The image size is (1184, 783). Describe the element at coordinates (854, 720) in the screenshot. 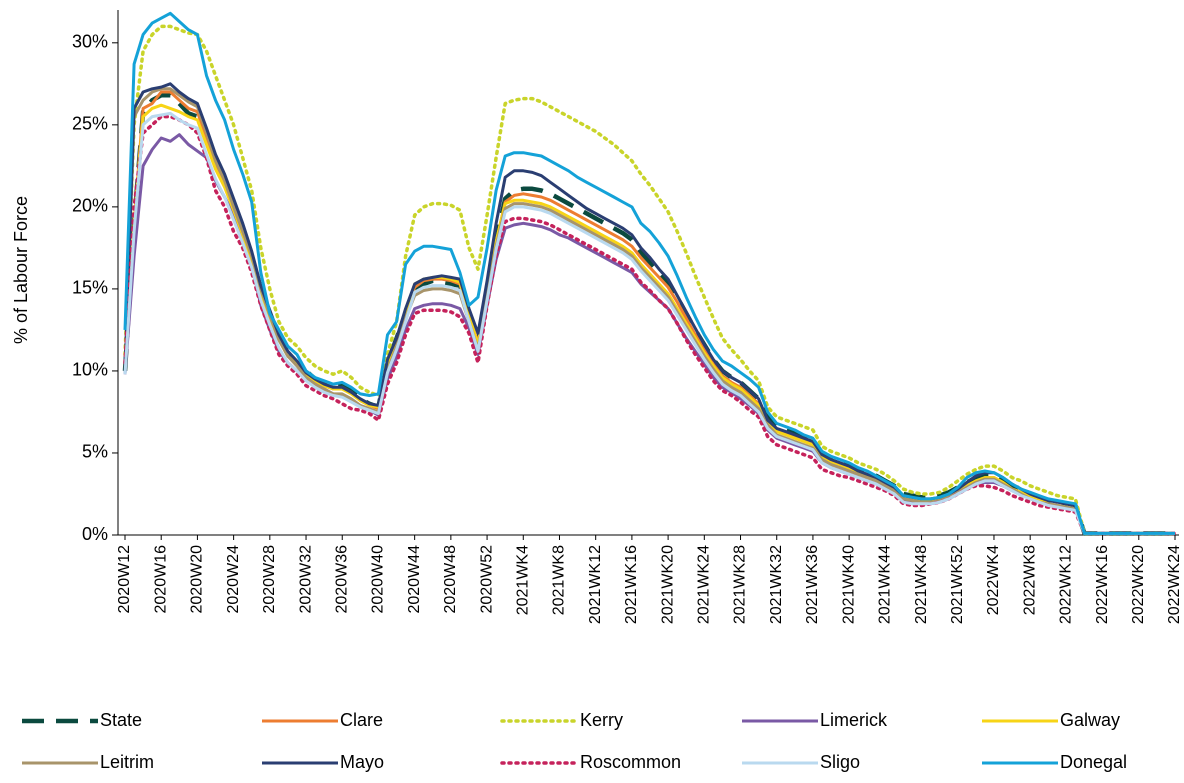

I see `legend-label: Limerick` at that location.